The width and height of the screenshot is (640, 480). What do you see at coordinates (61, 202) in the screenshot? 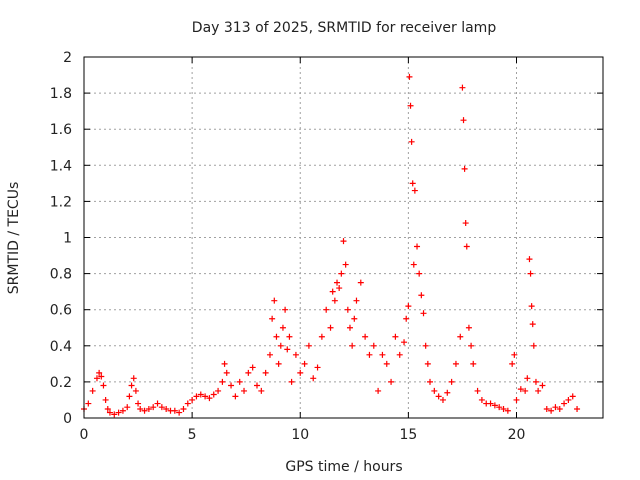
I see `y-tick-label: 1.2` at bounding box center [61, 202].